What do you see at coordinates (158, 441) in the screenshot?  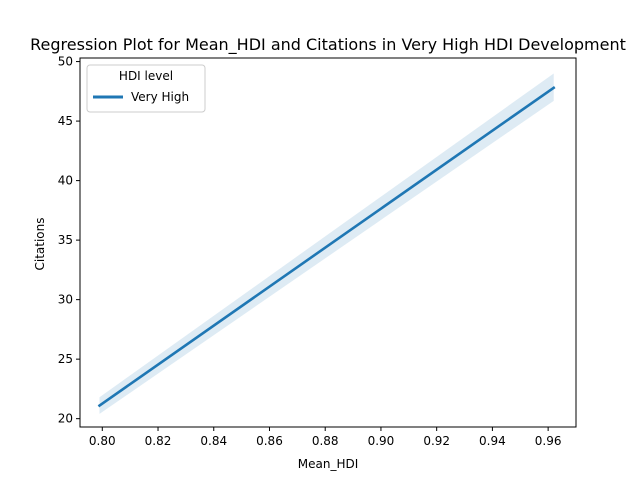 I see `x-tick-label: 0.82` at bounding box center [158, 441].